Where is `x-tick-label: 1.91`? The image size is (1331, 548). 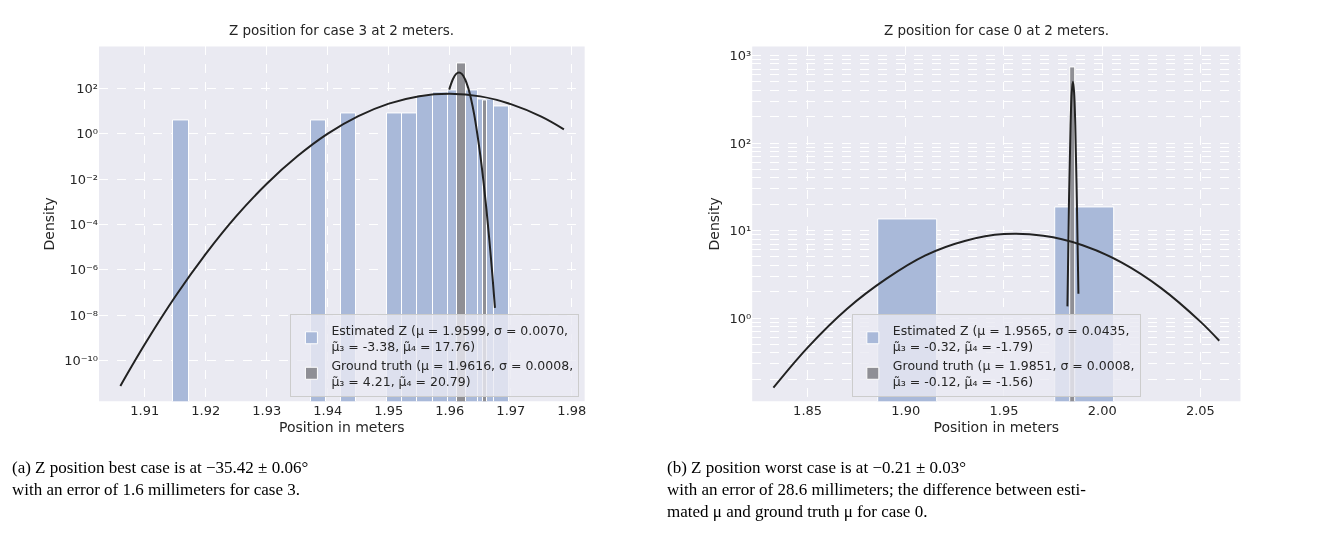
x-tick-label: 1.91 is located at coordinates (145, 411).